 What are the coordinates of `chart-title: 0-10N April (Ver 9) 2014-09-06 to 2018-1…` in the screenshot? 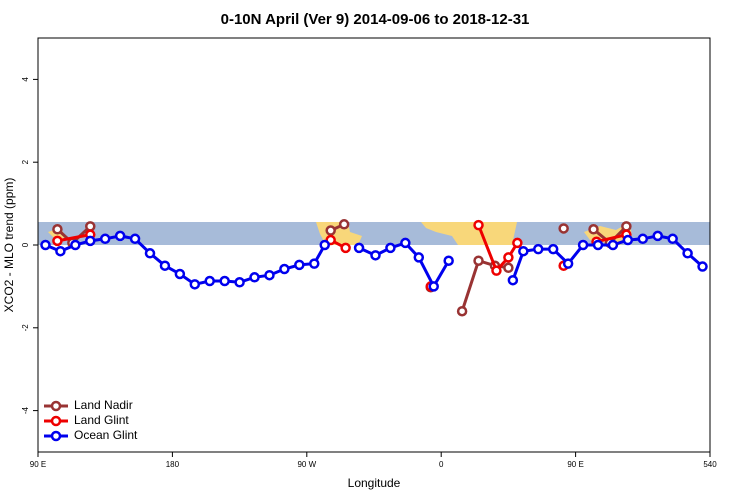 It's located at (375, 19).